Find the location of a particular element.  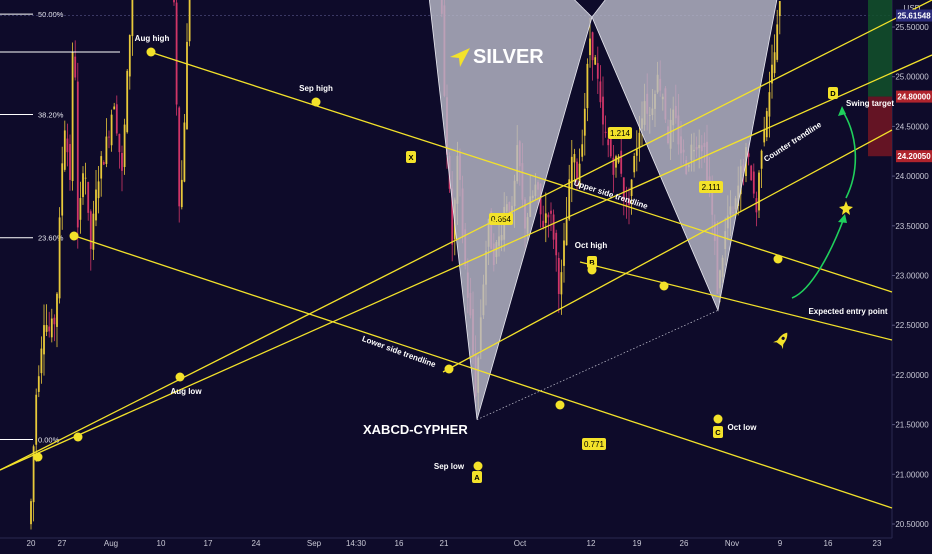

ratio-label-text: 1.214 is located at coordinates (620, 133).